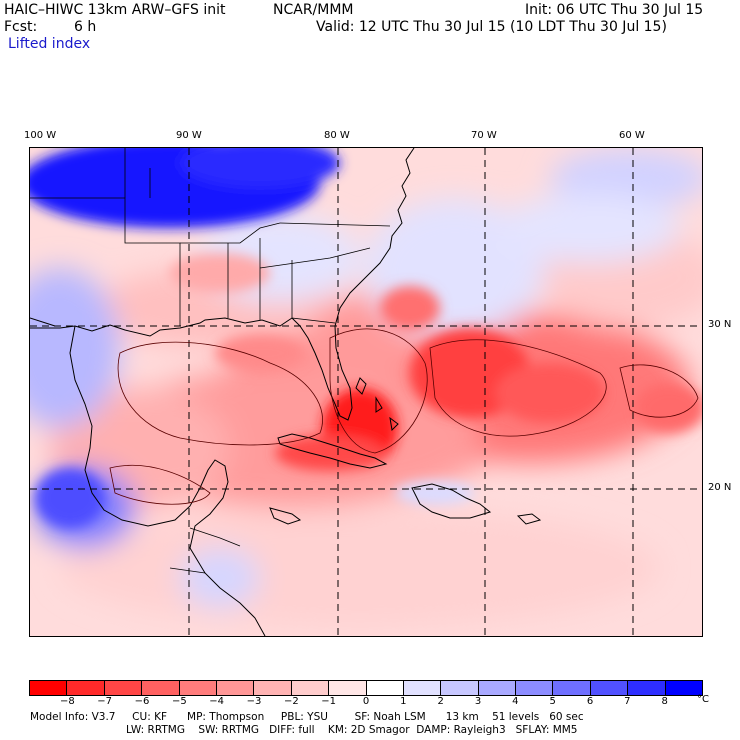 This screenshot has width=740, height=740. What do you see at coordinates (590, 701) in the screenshot?
I see `colorbar-tick-label: 6` at bounding box center [590, 701].